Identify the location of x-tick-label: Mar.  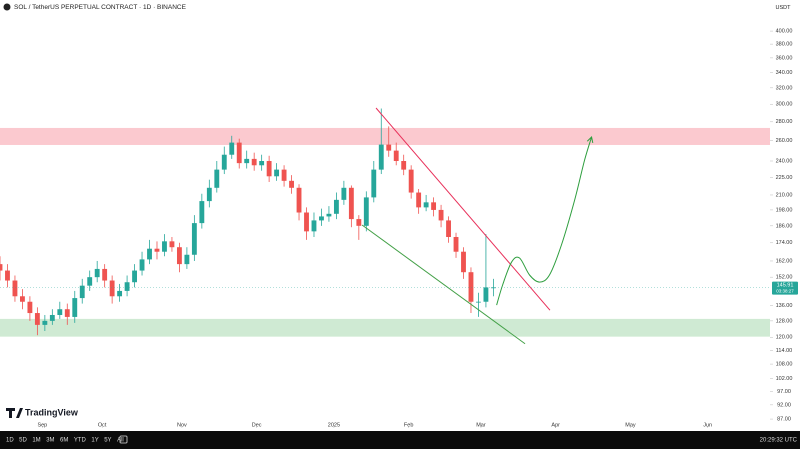
(481, 425).